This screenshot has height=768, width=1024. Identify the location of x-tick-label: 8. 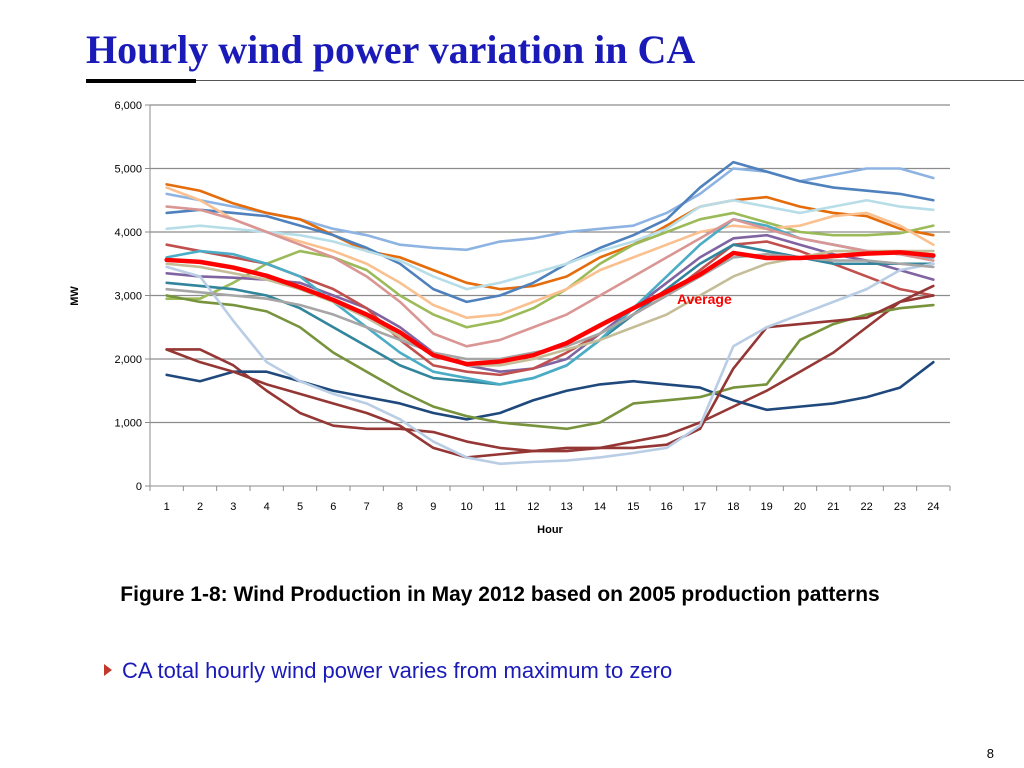
(400, 507).